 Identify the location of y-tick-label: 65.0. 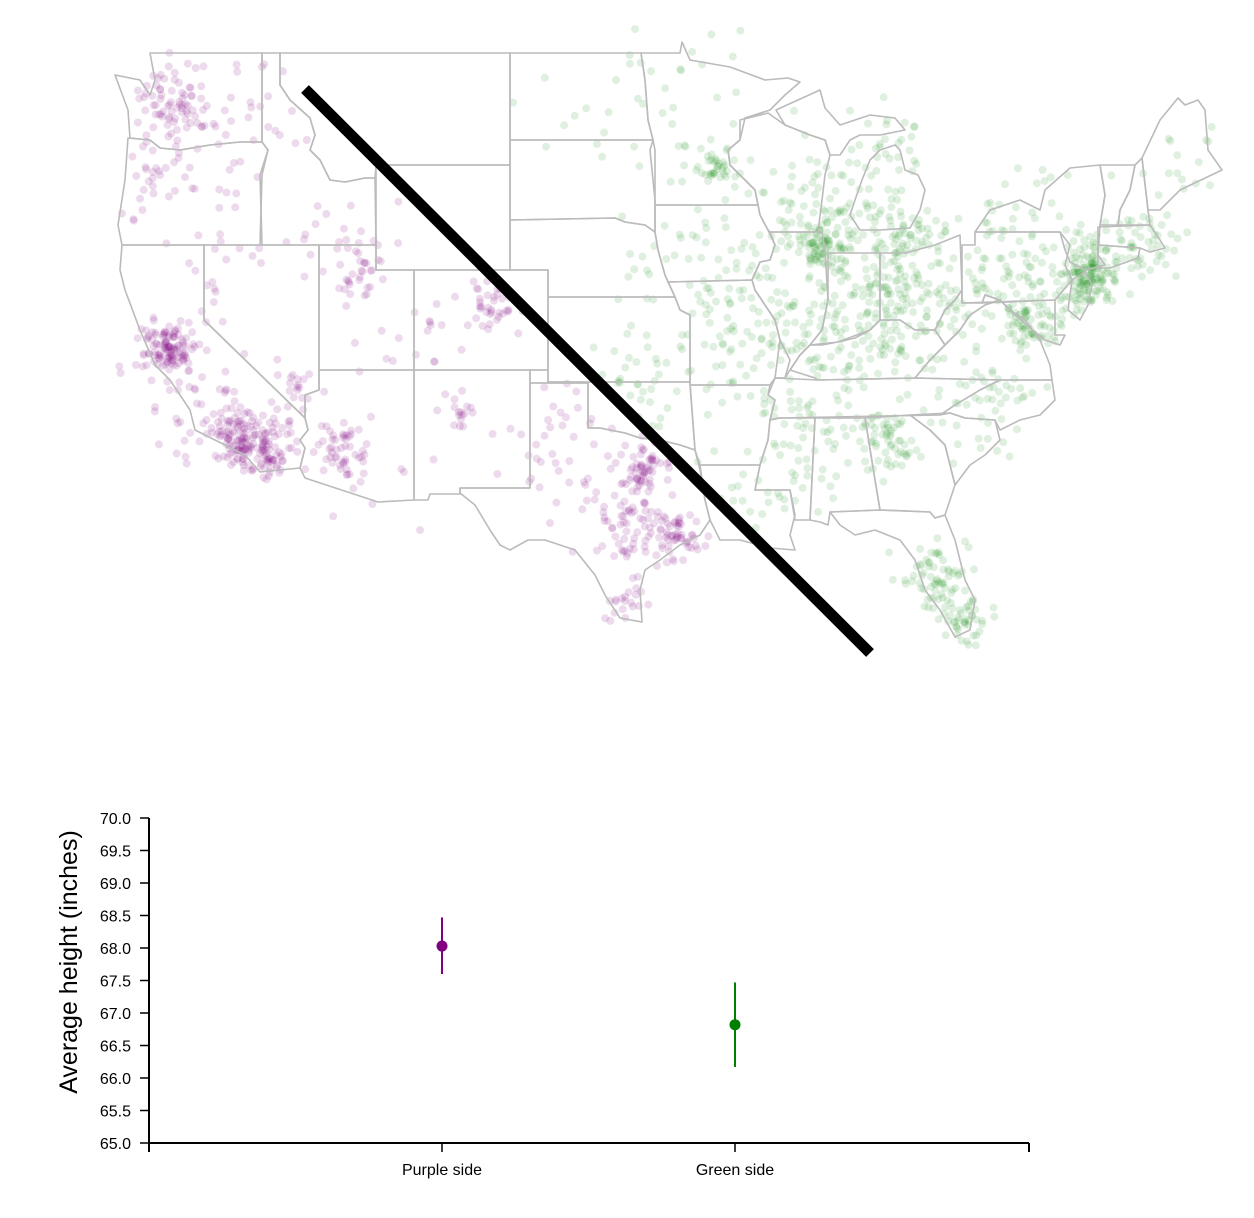
(115, 1144).